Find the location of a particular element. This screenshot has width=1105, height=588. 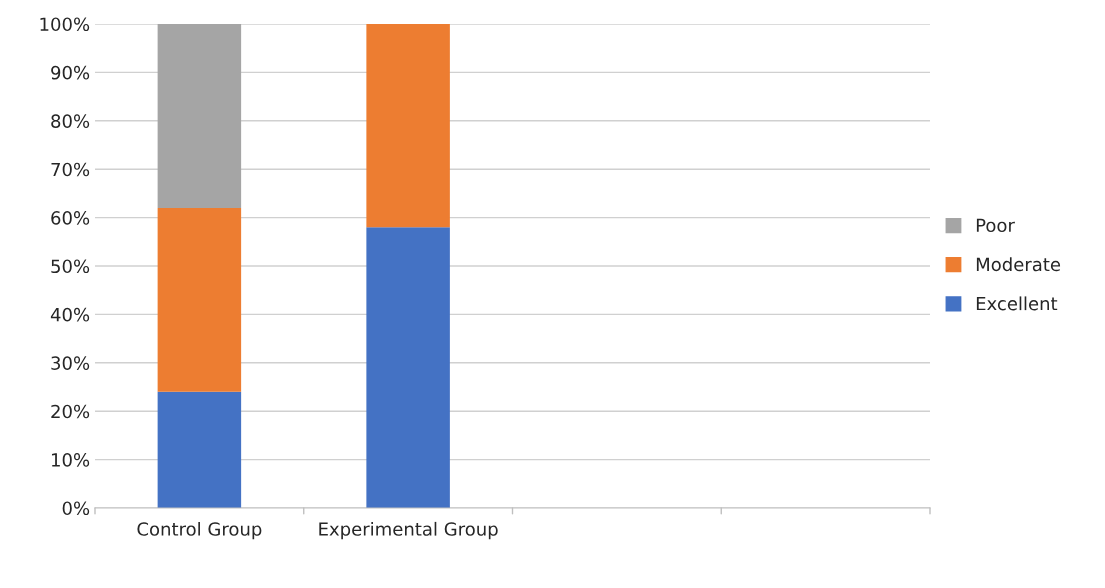

y-tick-label: 90% is located at coordinates (70, 72).